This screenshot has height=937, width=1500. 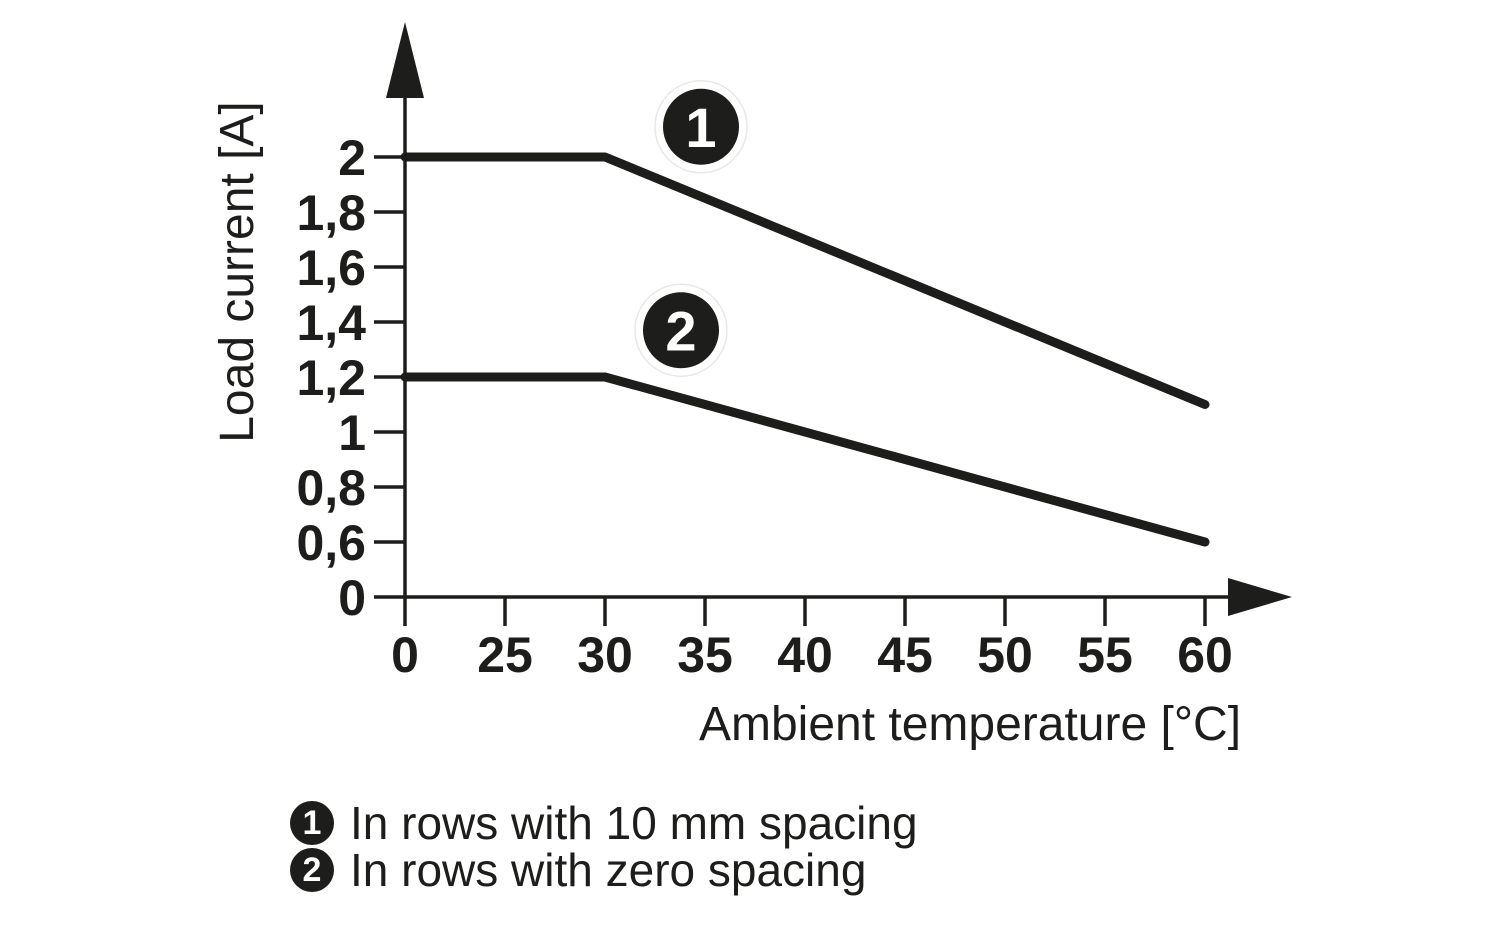 I want to click on x-axis-arrow-icon, so click(x=1260, y=597).